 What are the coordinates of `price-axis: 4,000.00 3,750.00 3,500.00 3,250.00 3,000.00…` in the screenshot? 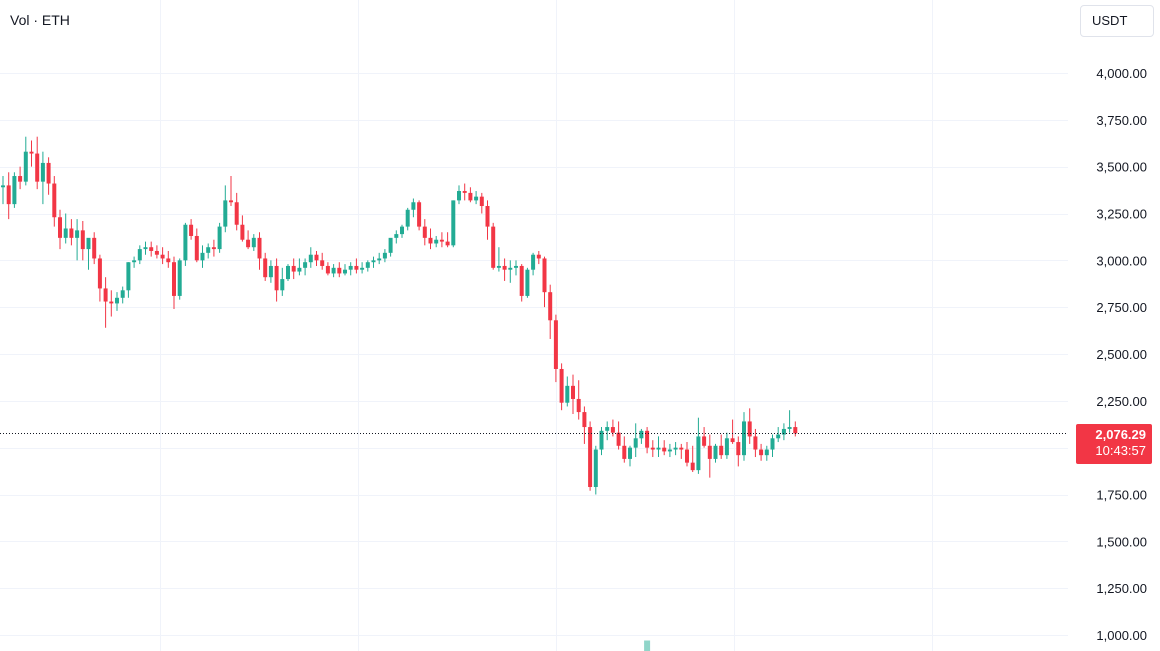 It's located at (1121, 354).